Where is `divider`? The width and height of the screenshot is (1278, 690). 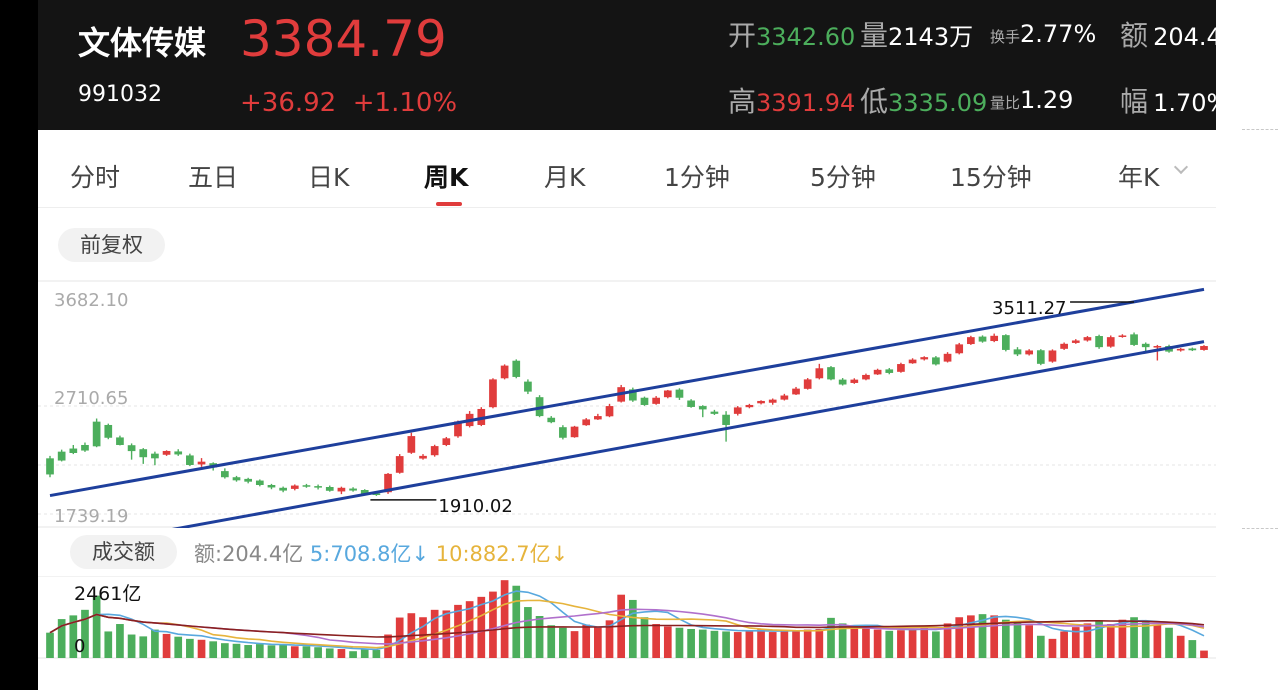
divider is located at coordinates (1260, 129).